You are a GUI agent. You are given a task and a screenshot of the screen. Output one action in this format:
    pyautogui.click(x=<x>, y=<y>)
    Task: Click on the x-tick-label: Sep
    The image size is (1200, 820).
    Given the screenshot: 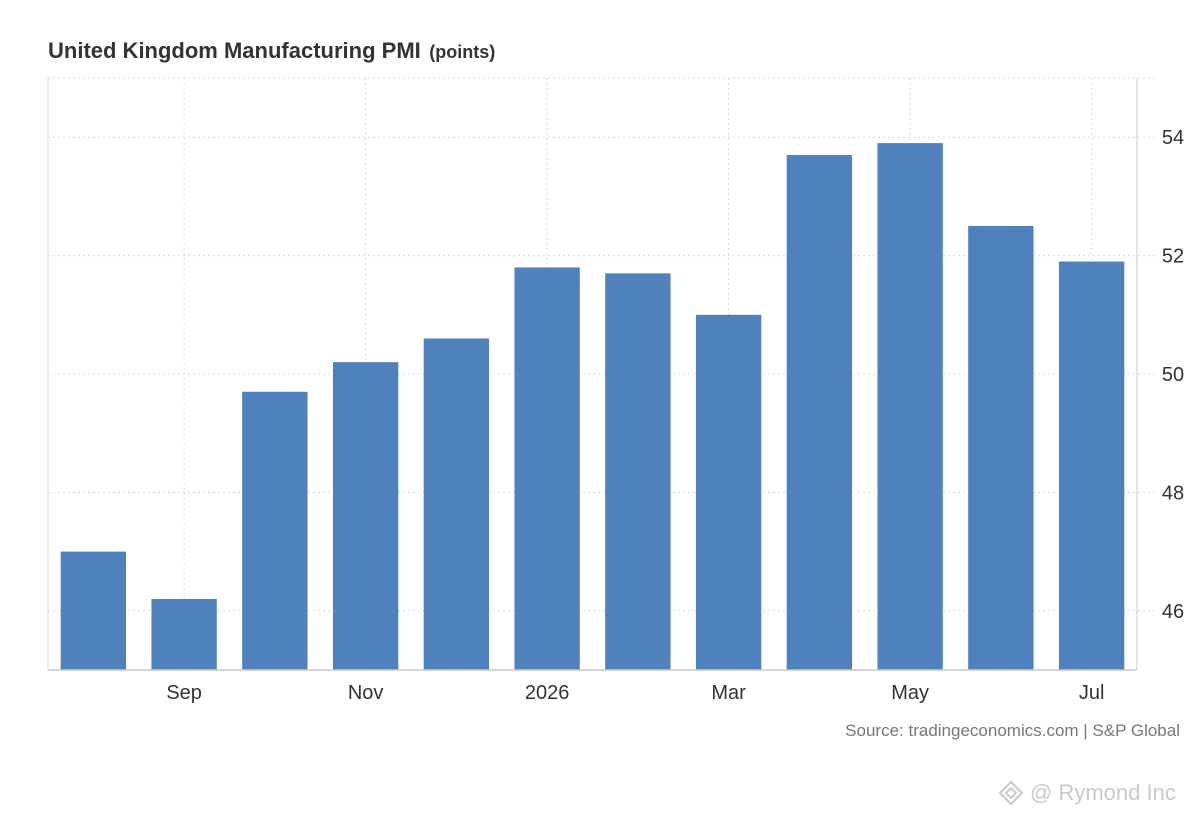 What is the action you would take?
    pyautogui.click(x=184, y=693)
    